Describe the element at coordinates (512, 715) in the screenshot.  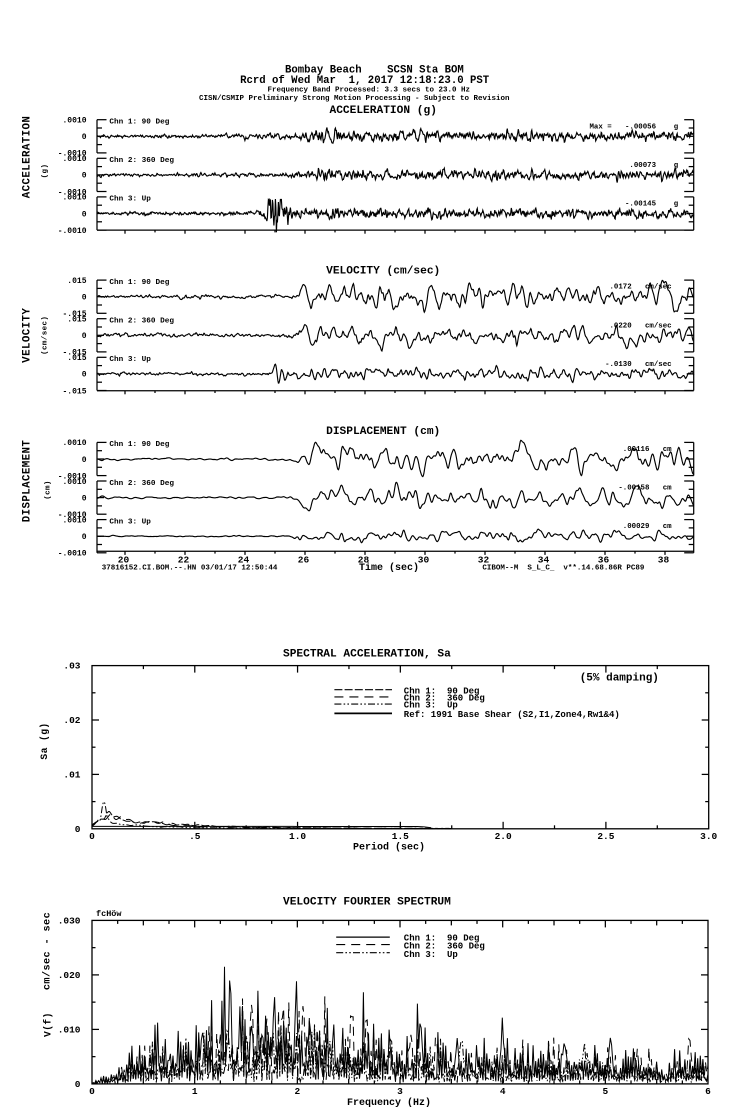
I see `svg-text:Ref: 1991 Base Shear (S2,I1,Zo: Ref: 1991 Base Shear (S2,I1,Zone4,Rw1&4)` at that location.